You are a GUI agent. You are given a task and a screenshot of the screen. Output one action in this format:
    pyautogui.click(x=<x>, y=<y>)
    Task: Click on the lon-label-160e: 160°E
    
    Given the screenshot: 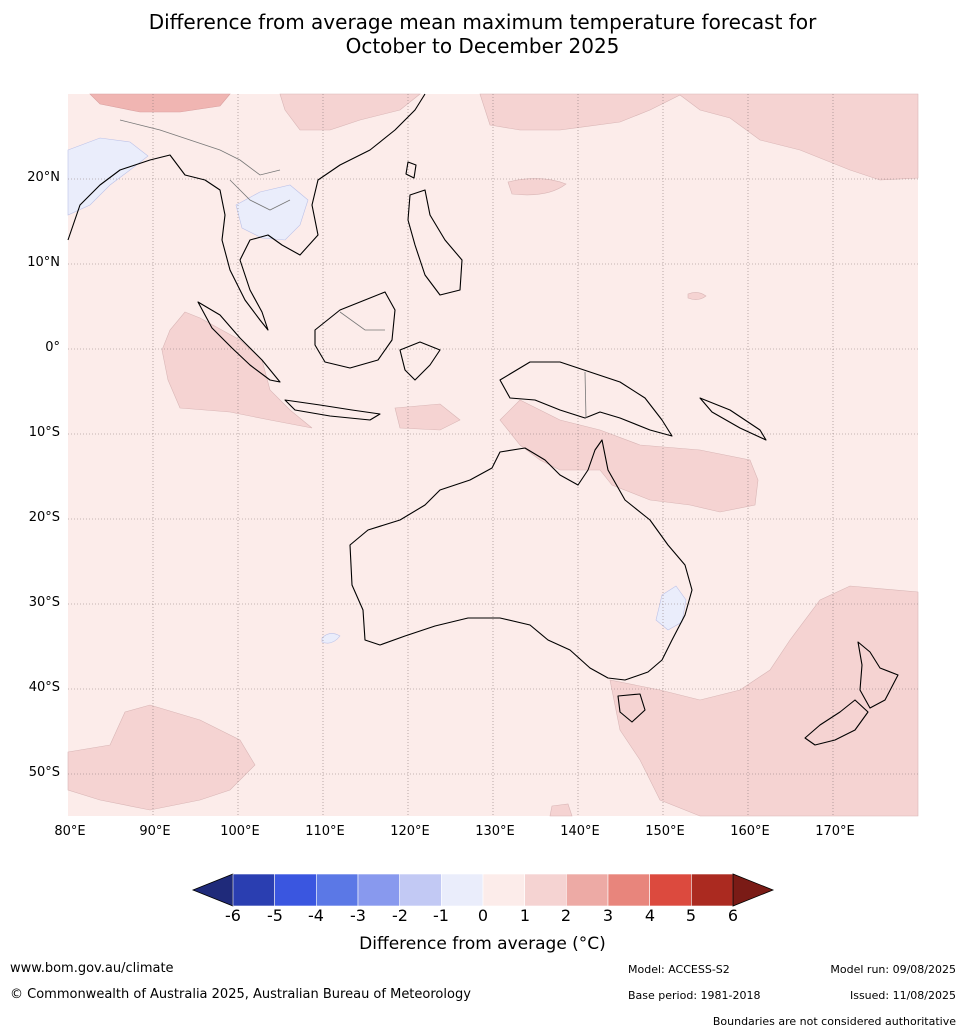 What is the action you would take?
    pyautogui.click(x=750, y=831)
    